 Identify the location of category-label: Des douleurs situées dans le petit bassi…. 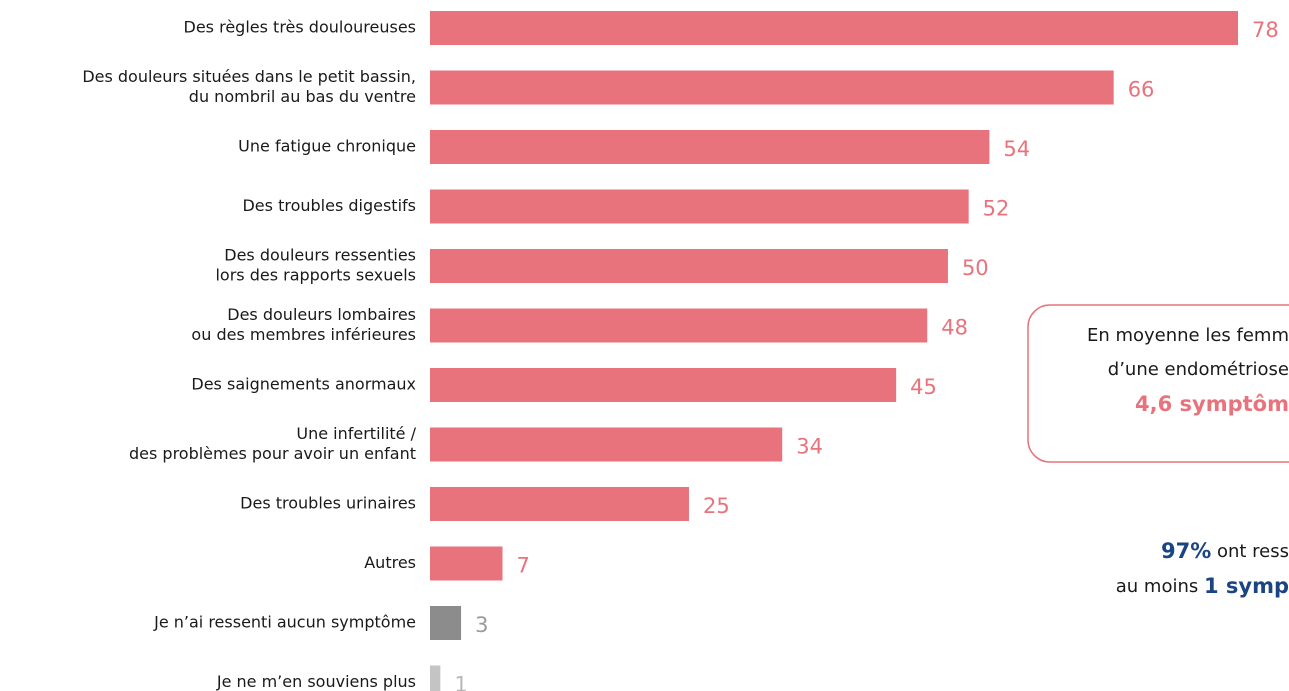
(249, 76).